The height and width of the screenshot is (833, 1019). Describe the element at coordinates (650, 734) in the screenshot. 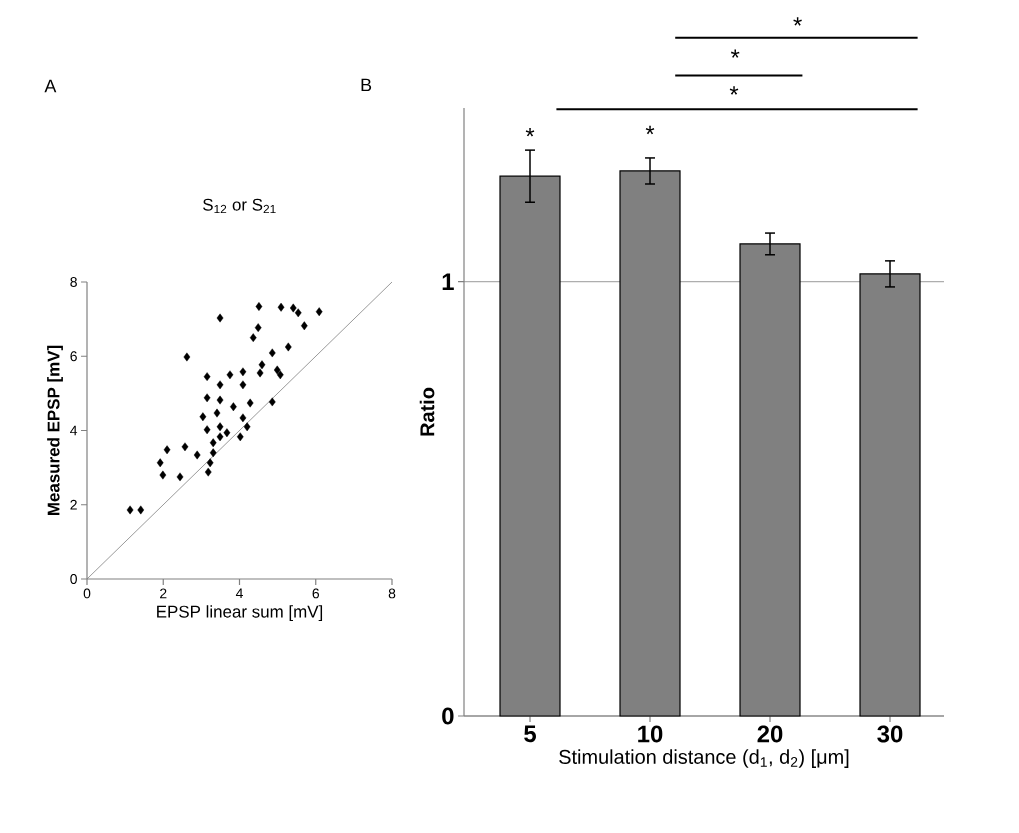

I see `x-tick-label: 10` at that location.